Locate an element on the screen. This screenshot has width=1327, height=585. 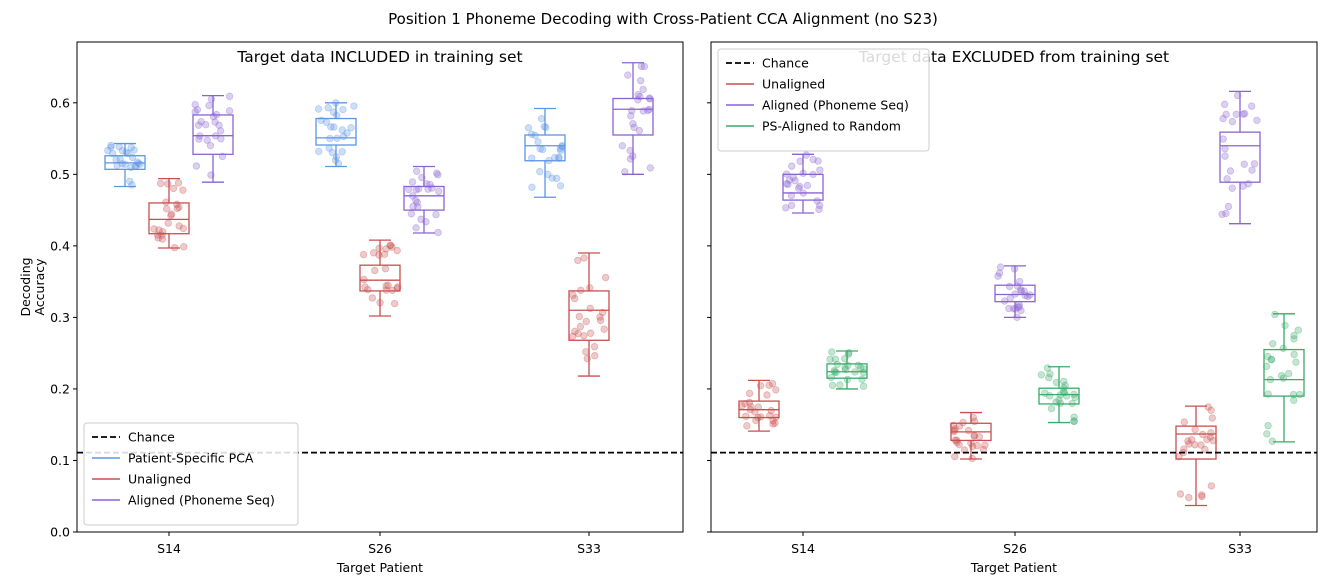
legend-label: Unaligned is located at coordinates (793, 84).